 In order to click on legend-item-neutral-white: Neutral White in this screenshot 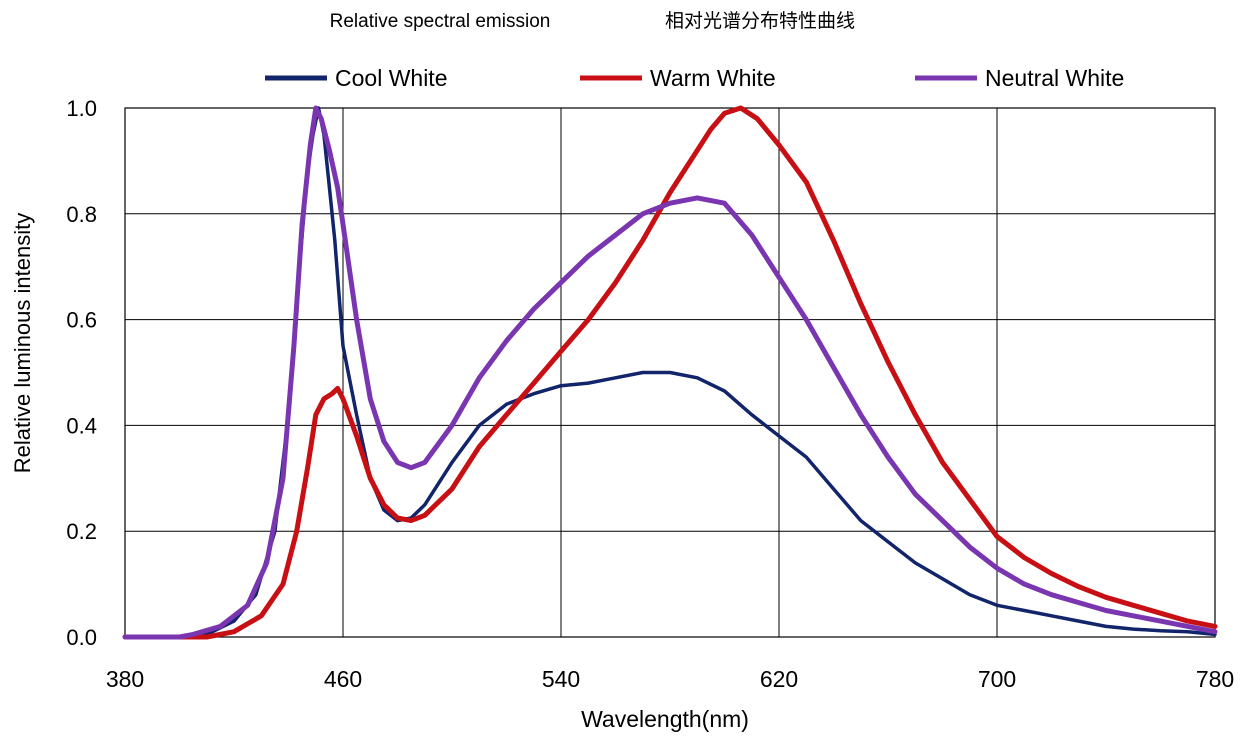, I will do `click(1019, 78)`.